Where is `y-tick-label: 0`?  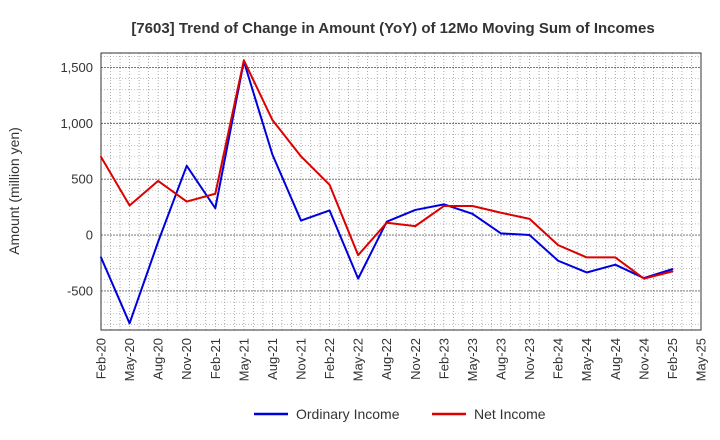 y-tick-label: 0 is located at coordinates (89, 235).